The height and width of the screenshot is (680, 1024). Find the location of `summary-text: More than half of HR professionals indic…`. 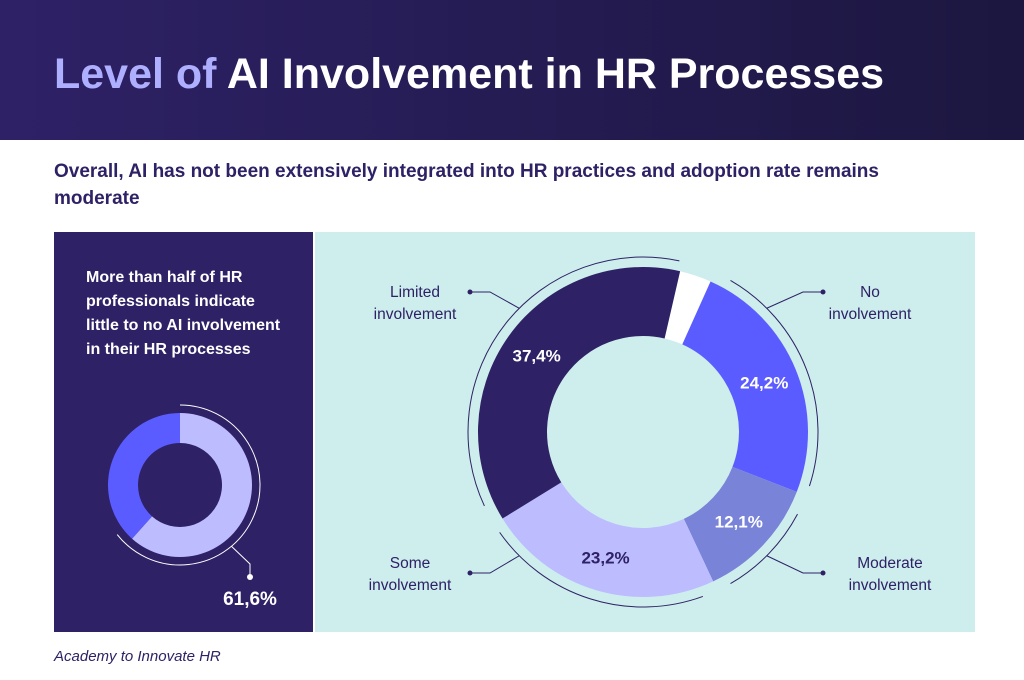

summary-text: More than half of HR professionals indic… is located at coordinates (183, 313).